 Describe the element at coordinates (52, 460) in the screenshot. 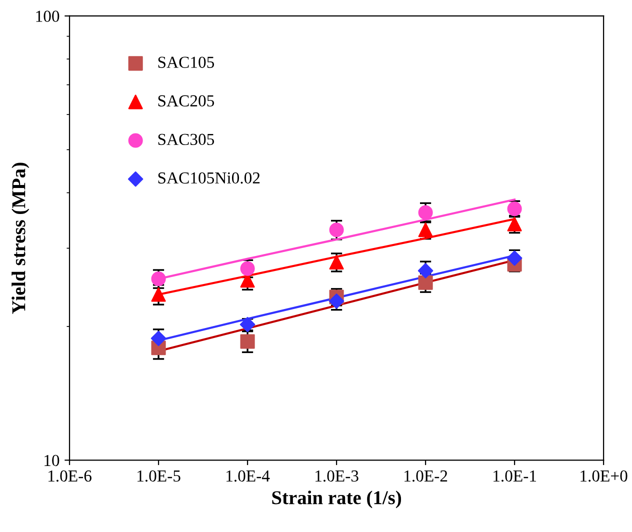

I see `y-tick-label: 10` at that location.